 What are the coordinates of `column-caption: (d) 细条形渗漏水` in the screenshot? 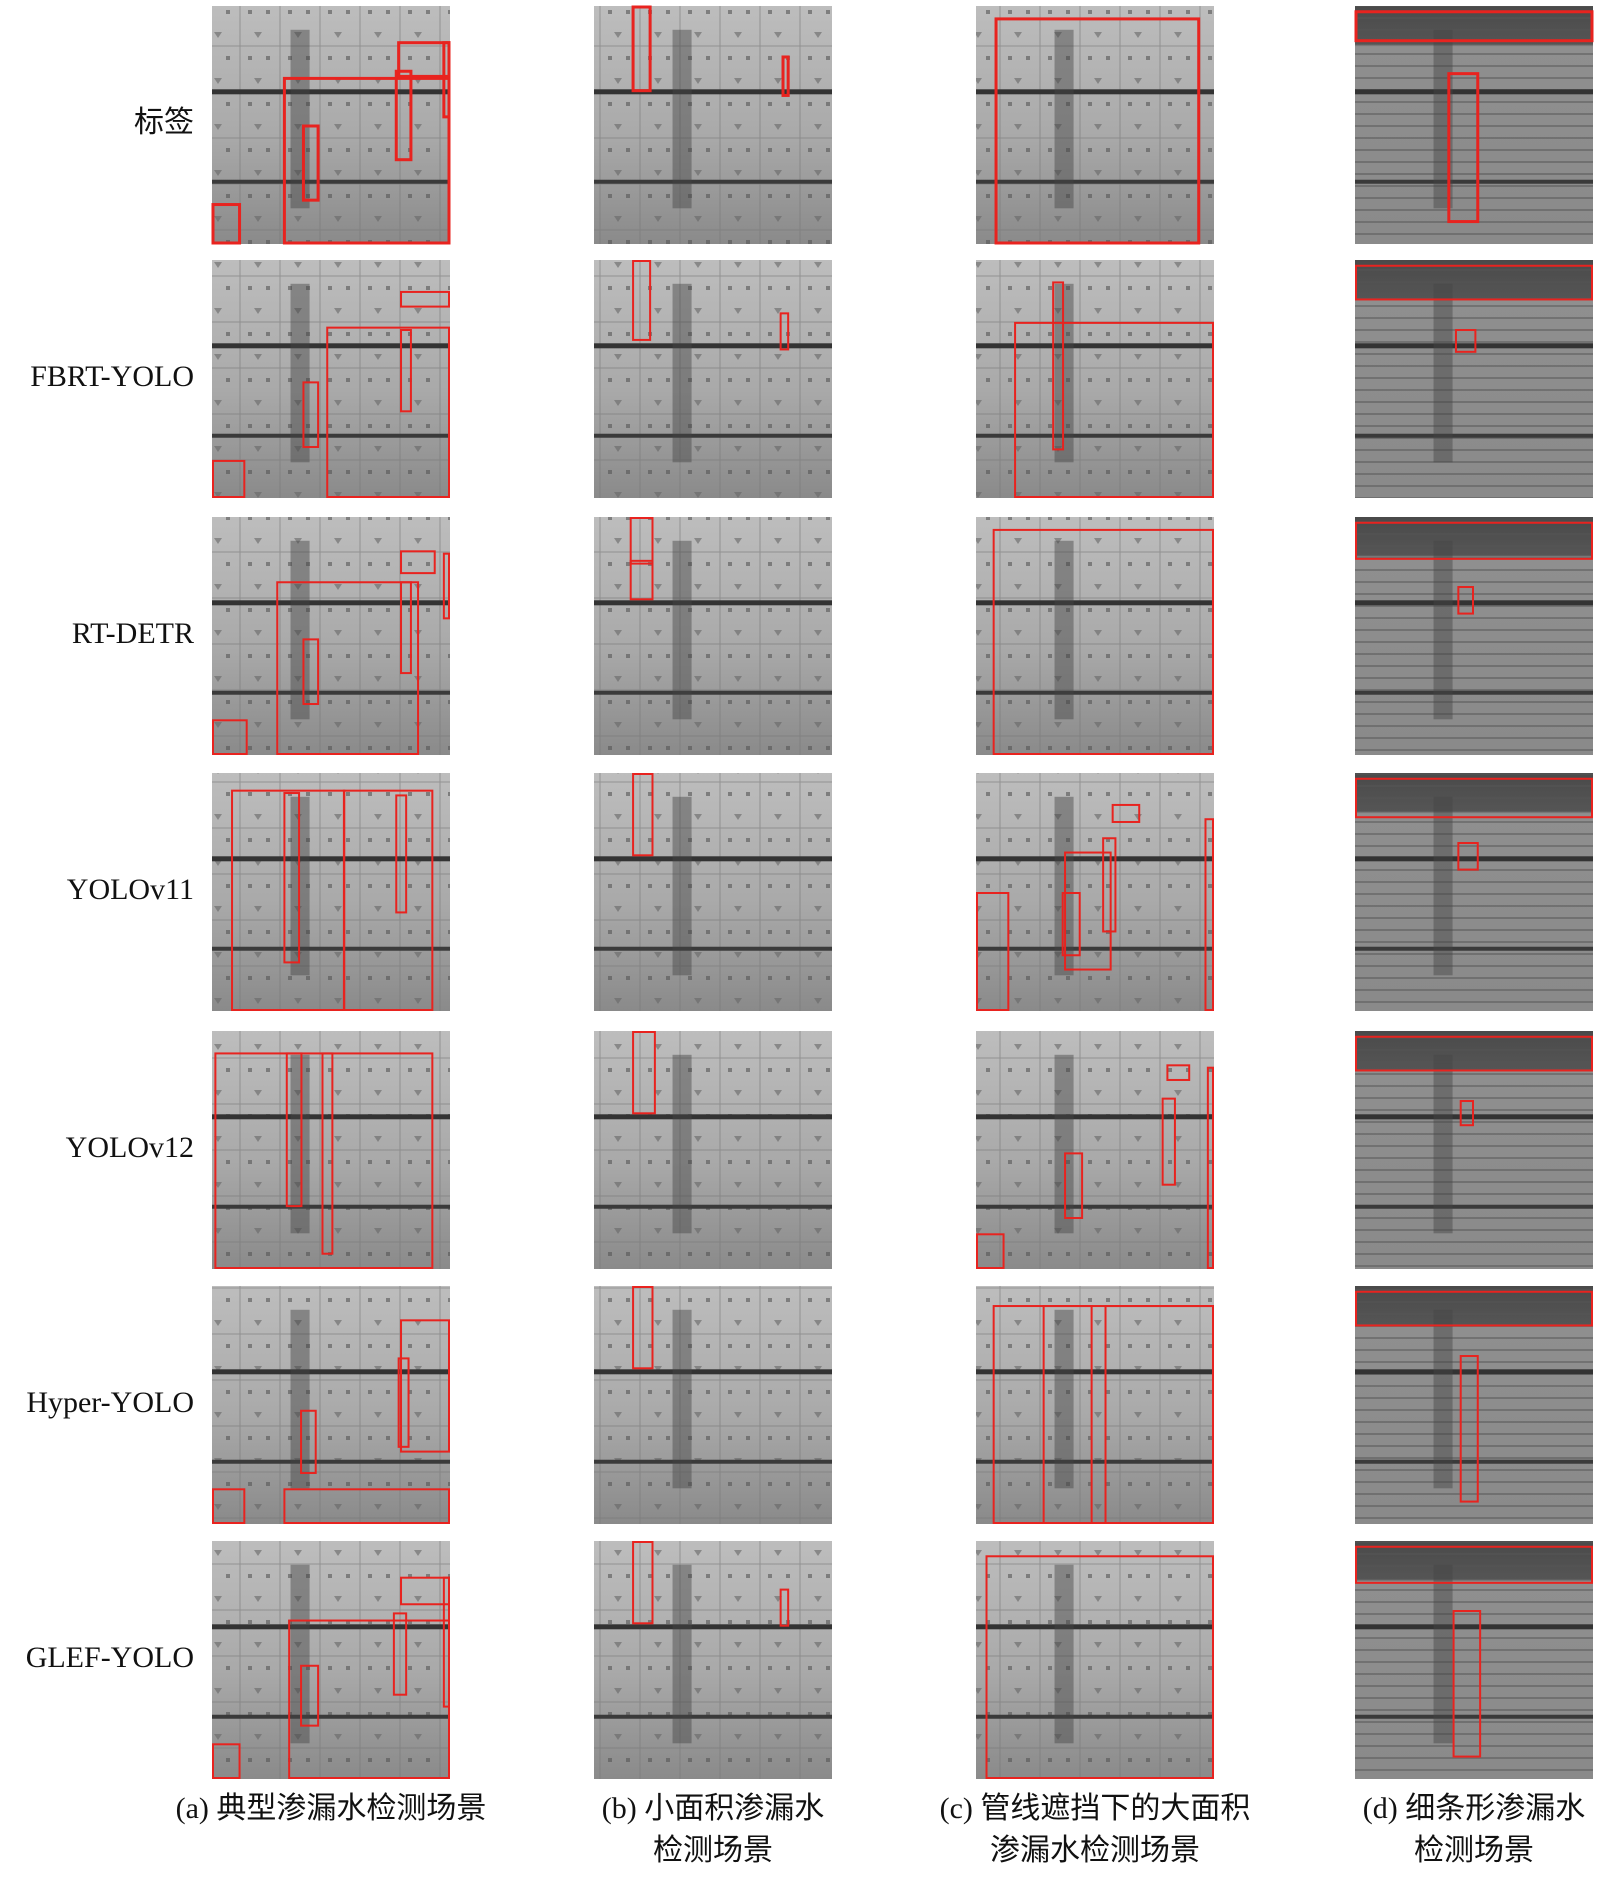 It's located at (1474, 1808).